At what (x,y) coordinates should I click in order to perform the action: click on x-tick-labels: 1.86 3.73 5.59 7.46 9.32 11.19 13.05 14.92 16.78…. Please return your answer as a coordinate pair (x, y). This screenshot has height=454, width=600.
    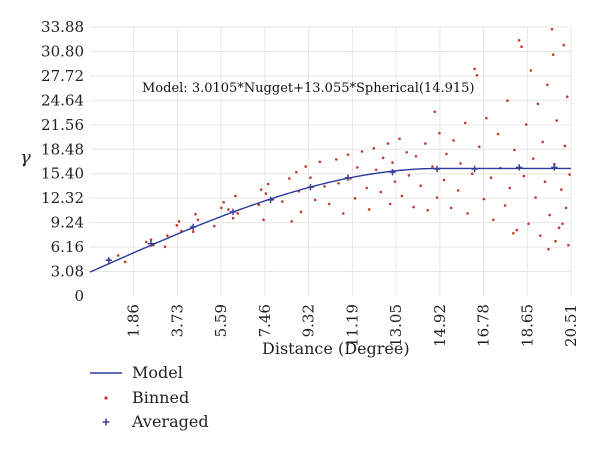
    Looking at the image, I should click on (352, 325).